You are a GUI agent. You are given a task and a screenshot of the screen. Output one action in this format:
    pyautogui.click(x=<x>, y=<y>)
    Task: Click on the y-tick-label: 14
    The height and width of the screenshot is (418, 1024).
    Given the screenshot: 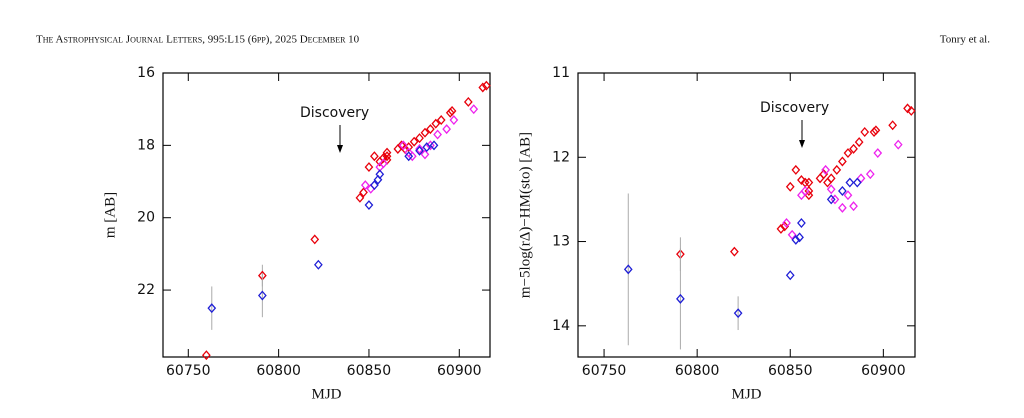 What is the action you would take?
    pyautogui.click(x=561, y=326)
    